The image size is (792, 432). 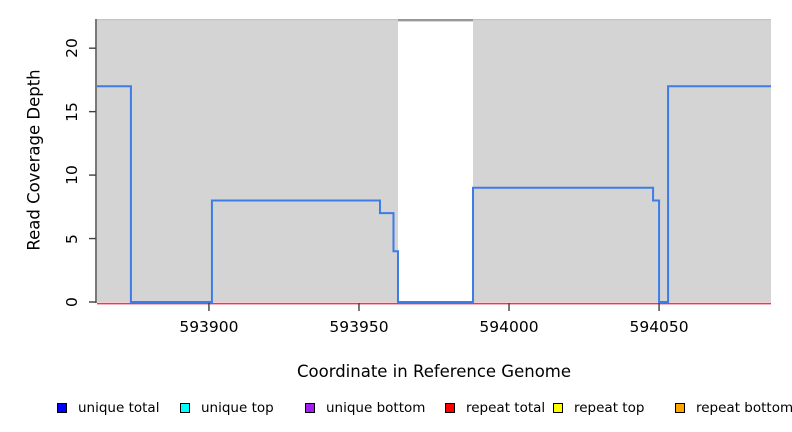 I want to click on legend-label: unique top, so click(x=237, y=408).